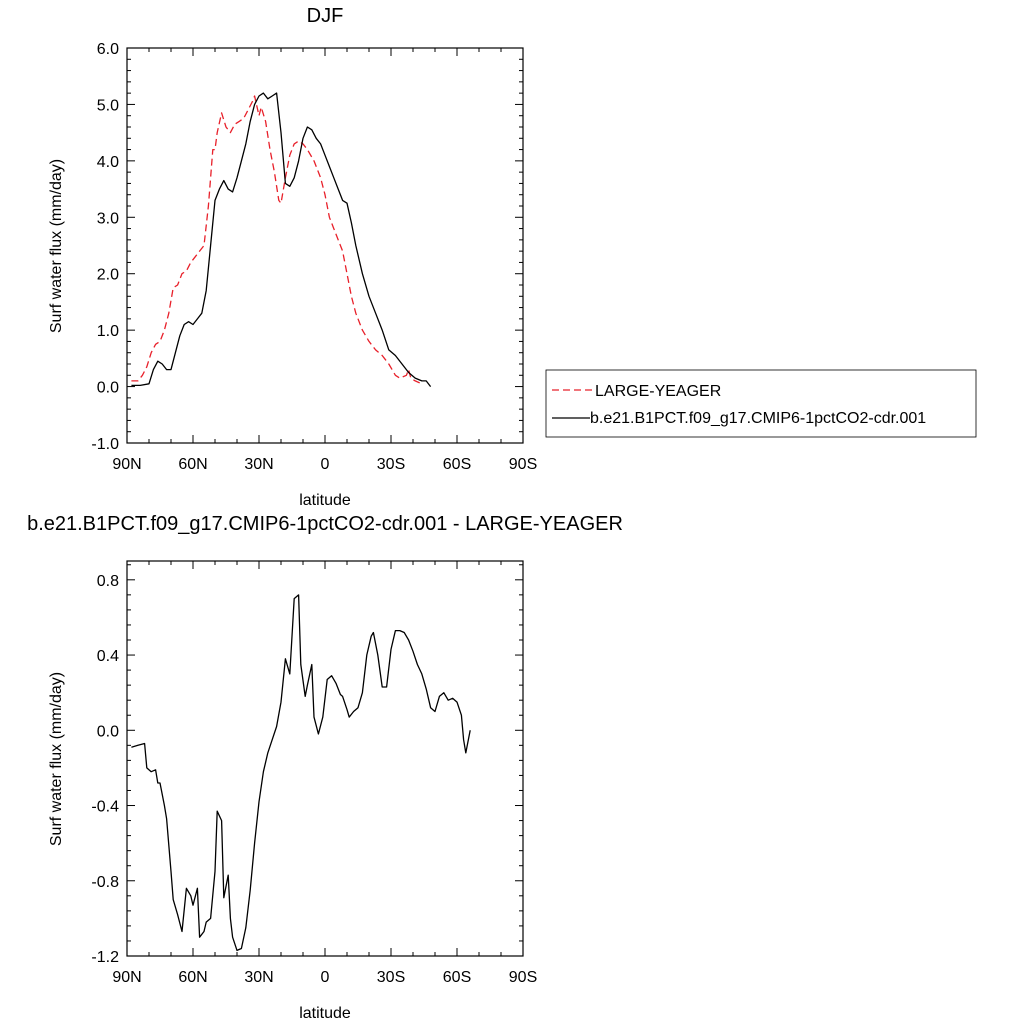 This screenshot has height=1024, width=1024. I want to click on legend-box, so click(761, 403).